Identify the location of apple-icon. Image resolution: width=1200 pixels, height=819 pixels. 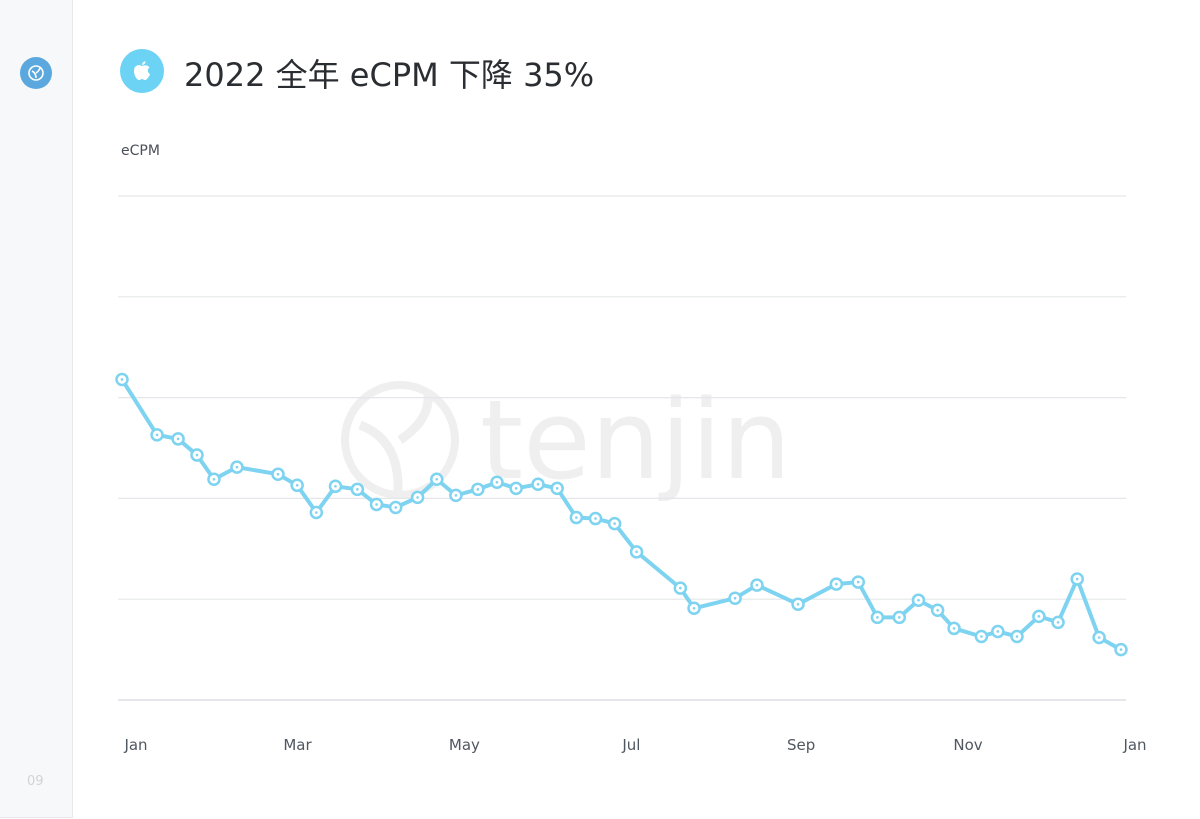
(142, 71).